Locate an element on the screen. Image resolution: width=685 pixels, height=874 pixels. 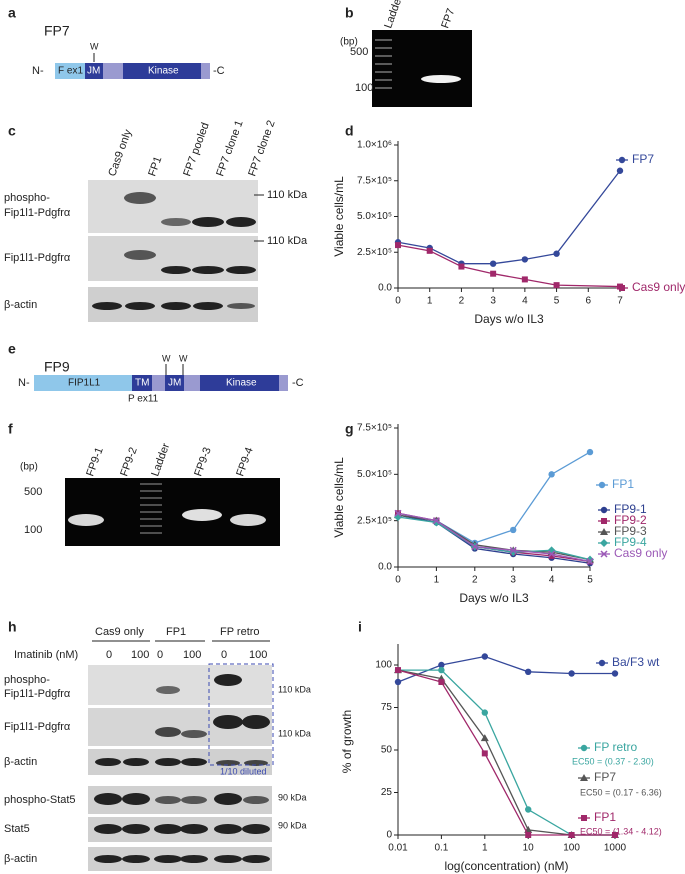
panel-letter: d is located at coordinates (349, 131).